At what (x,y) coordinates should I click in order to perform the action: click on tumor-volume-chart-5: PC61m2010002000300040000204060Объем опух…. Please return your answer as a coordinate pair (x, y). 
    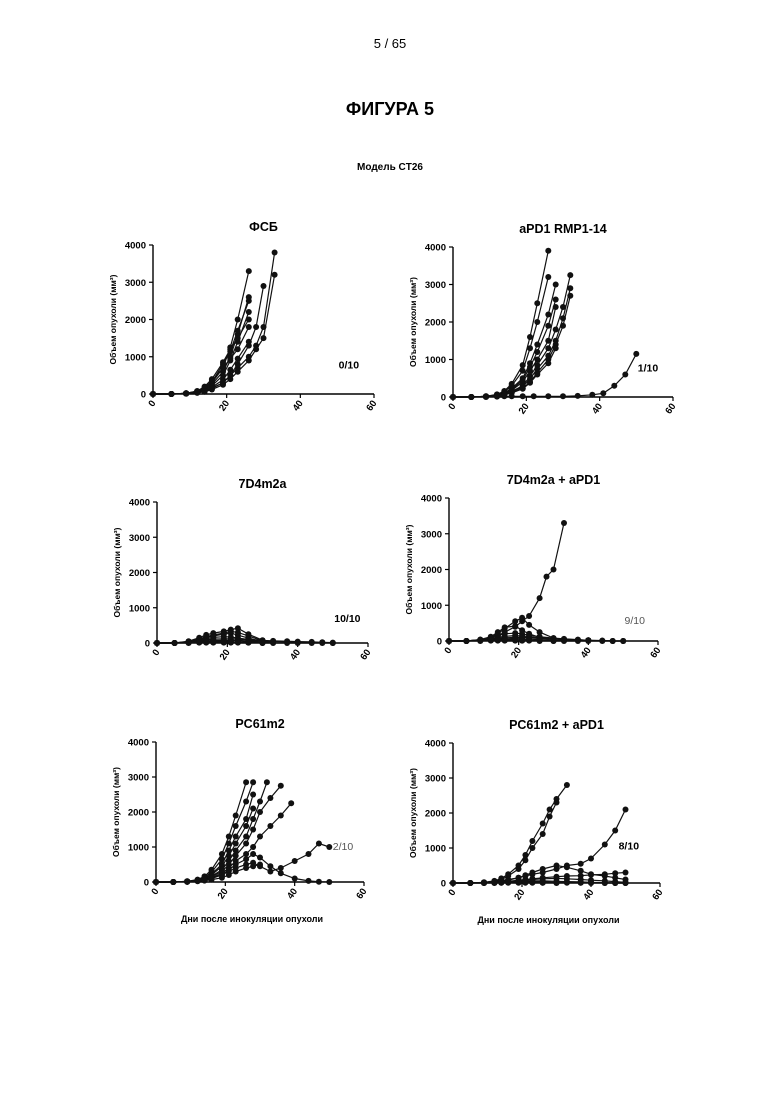
    Looking at the image, I should click on (260, 832).